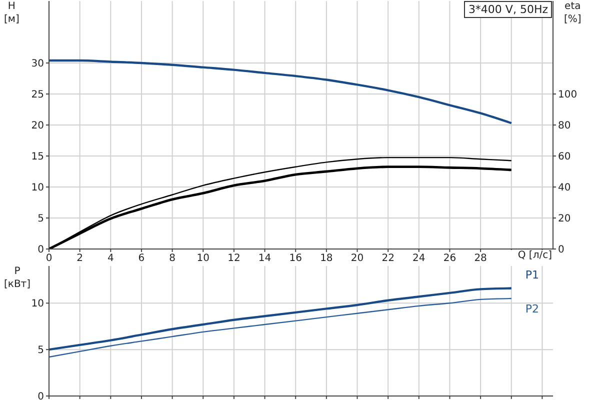 The image size is (600, 400). What do you see at coordinates (110, 258) in the screenshot?
I see `x-tick-label: 4` at bounding box center [110, 258].